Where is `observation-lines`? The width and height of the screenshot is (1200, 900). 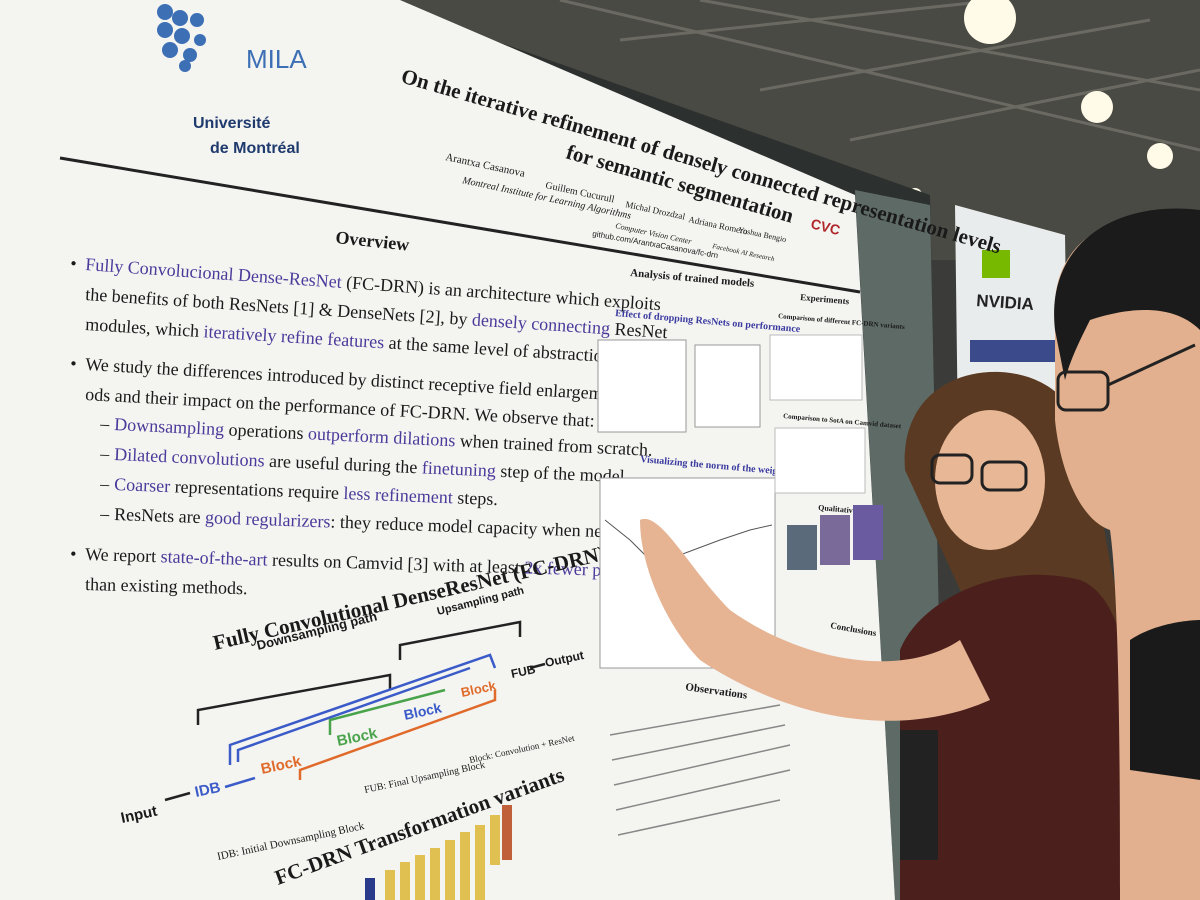
observation-lines is located at coordinates (700, 770).